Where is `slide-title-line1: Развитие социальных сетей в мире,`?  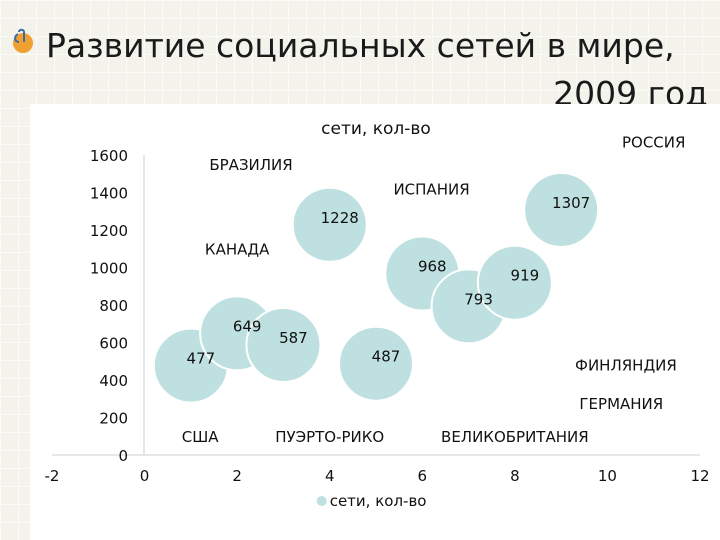
slide-title-line1: Развитие социальных сетей в мире, is located at coordinates (360, 45).